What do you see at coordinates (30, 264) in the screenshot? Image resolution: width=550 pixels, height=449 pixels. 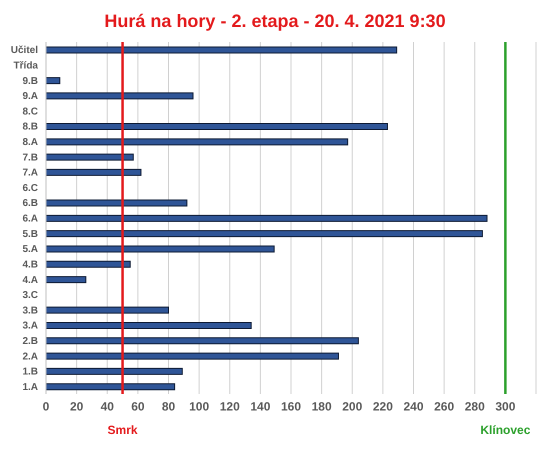 I see `y-tick-label: 4.B` at bounding box center [30, 264].